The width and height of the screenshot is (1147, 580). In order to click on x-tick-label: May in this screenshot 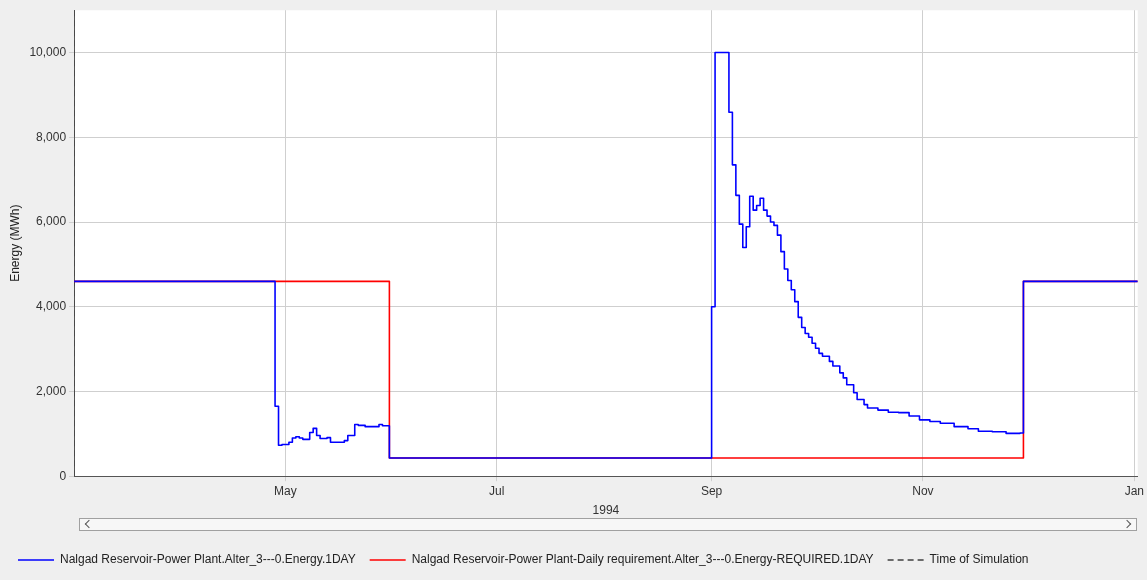, I will do `click(285, 490)`.